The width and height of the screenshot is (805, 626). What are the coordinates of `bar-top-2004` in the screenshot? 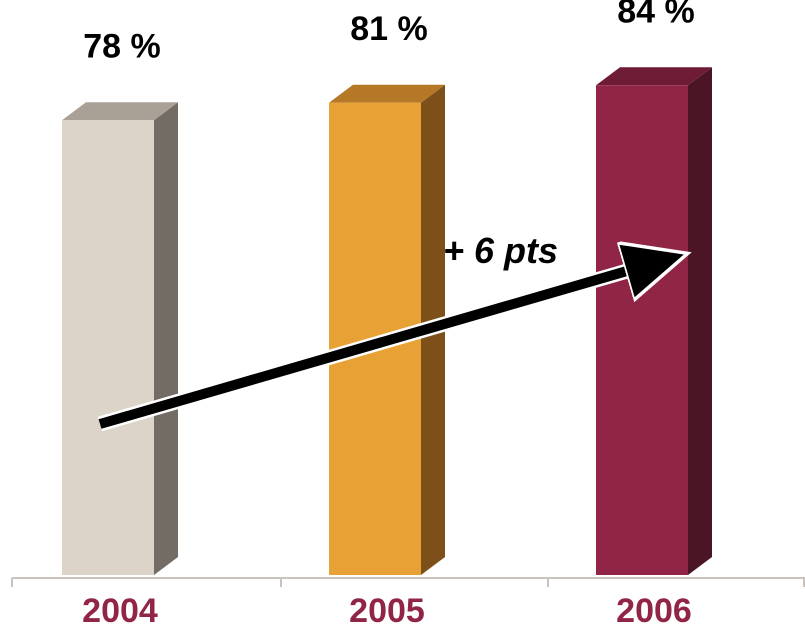 It's located at (120, 111).